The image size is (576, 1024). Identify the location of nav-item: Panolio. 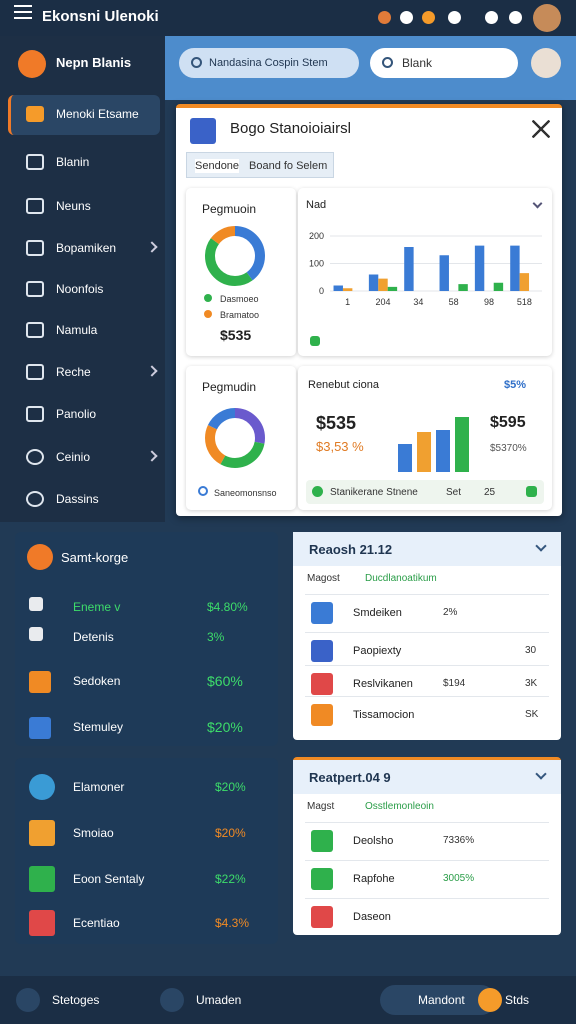
(76, 414).